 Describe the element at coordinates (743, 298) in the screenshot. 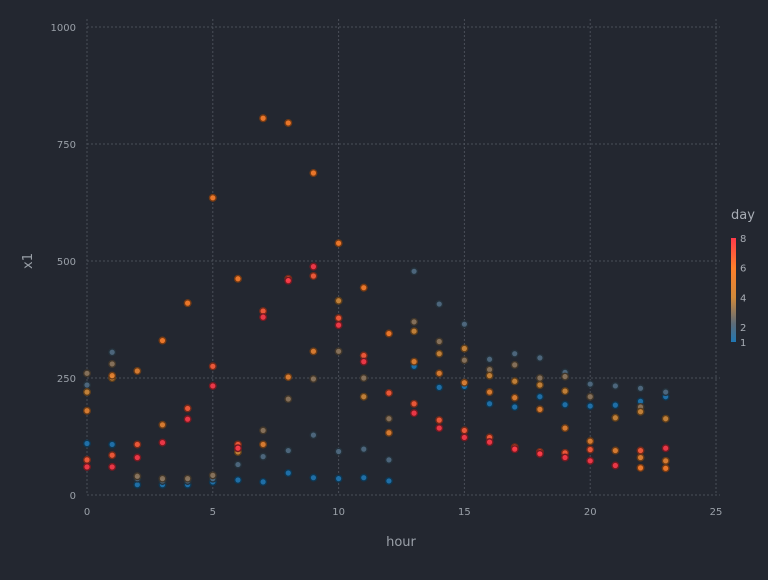

I see `colorbar-tick-label: 4` at that location.